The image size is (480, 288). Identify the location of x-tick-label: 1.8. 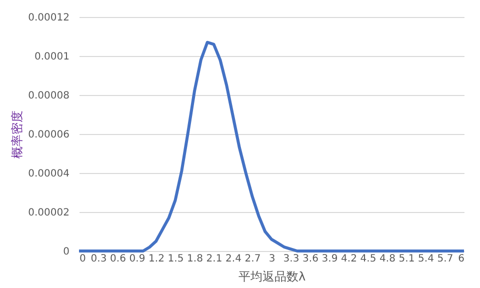
(195, 259).